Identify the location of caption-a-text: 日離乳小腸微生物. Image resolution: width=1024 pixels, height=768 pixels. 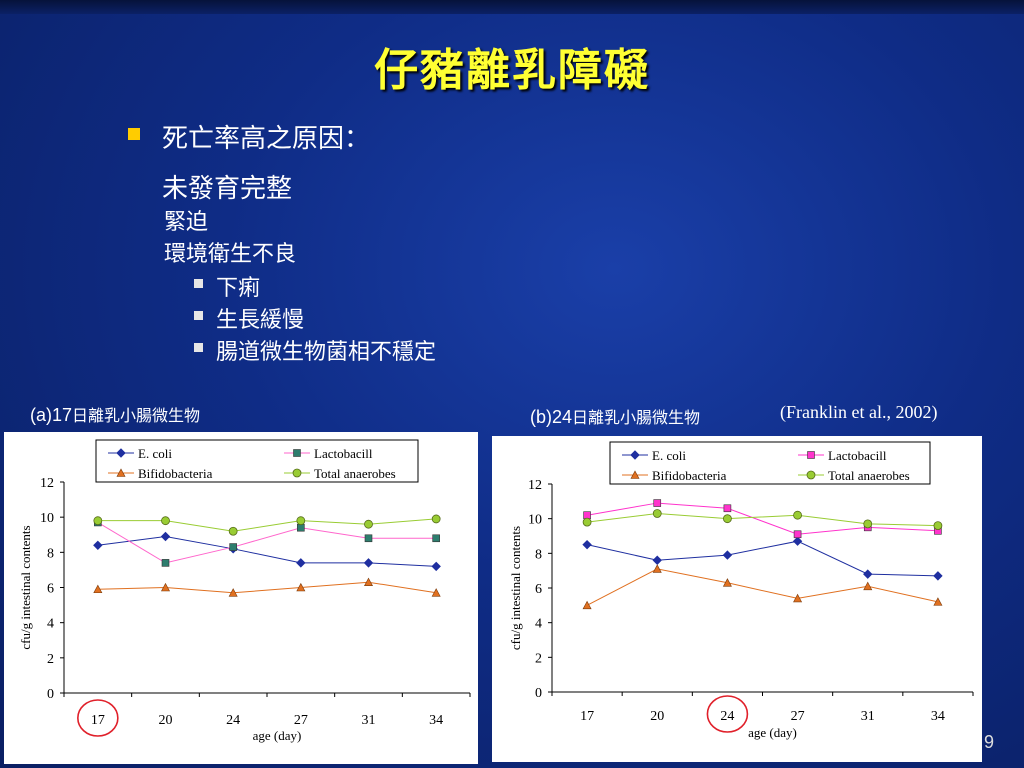
(136, 415).